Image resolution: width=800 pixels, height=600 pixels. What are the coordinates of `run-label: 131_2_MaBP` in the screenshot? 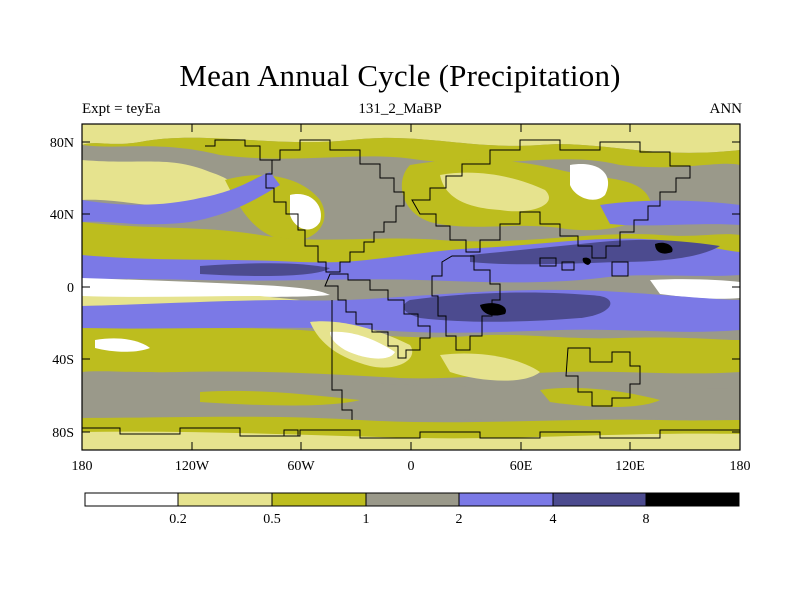 It's located at (400, 109).